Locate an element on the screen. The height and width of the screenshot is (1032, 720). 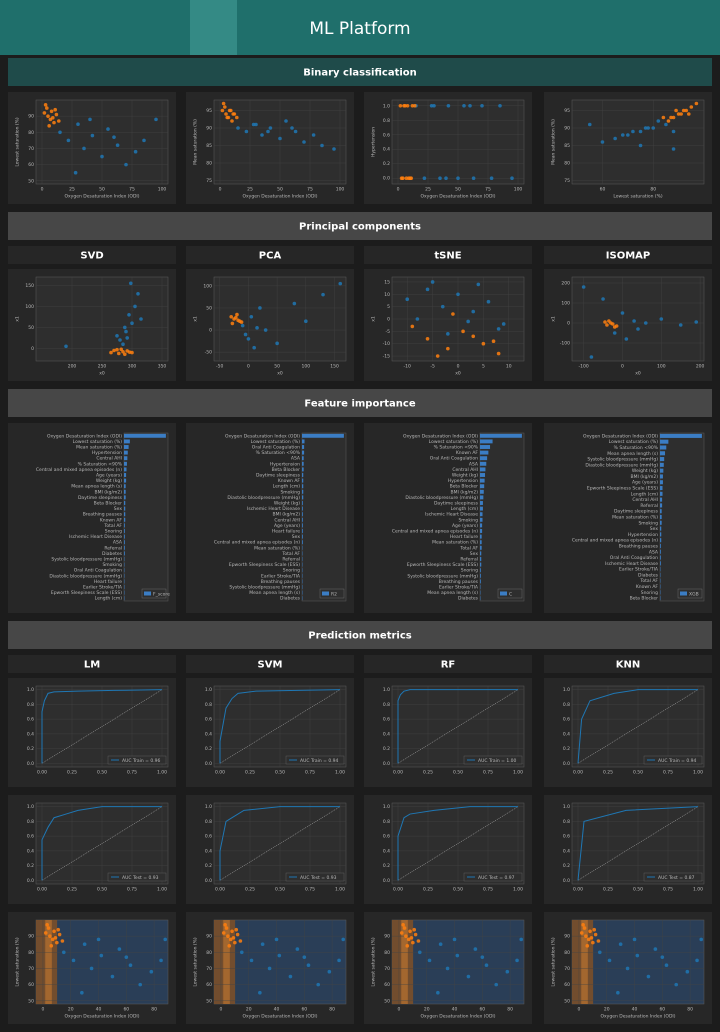
feature-label: Total AF is located at coordinates (468, 548).